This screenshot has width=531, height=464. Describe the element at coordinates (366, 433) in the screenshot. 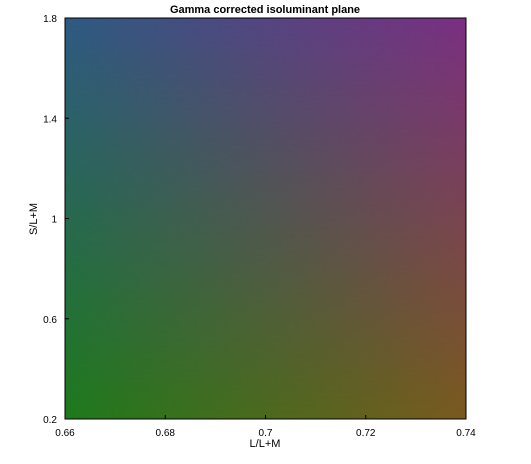

I see `x-tick-label: 0.72` at that location.